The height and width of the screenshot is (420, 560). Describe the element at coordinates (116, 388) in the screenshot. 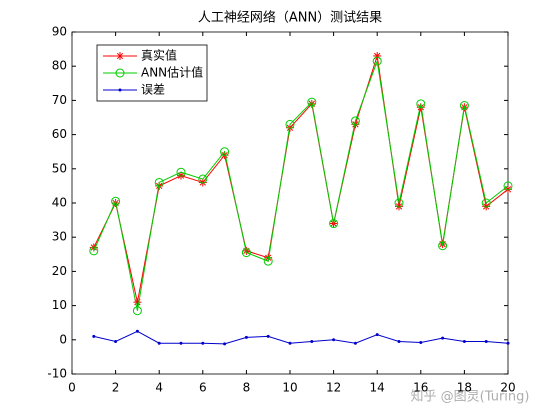

I see `x-tick-label: 2` at that location.